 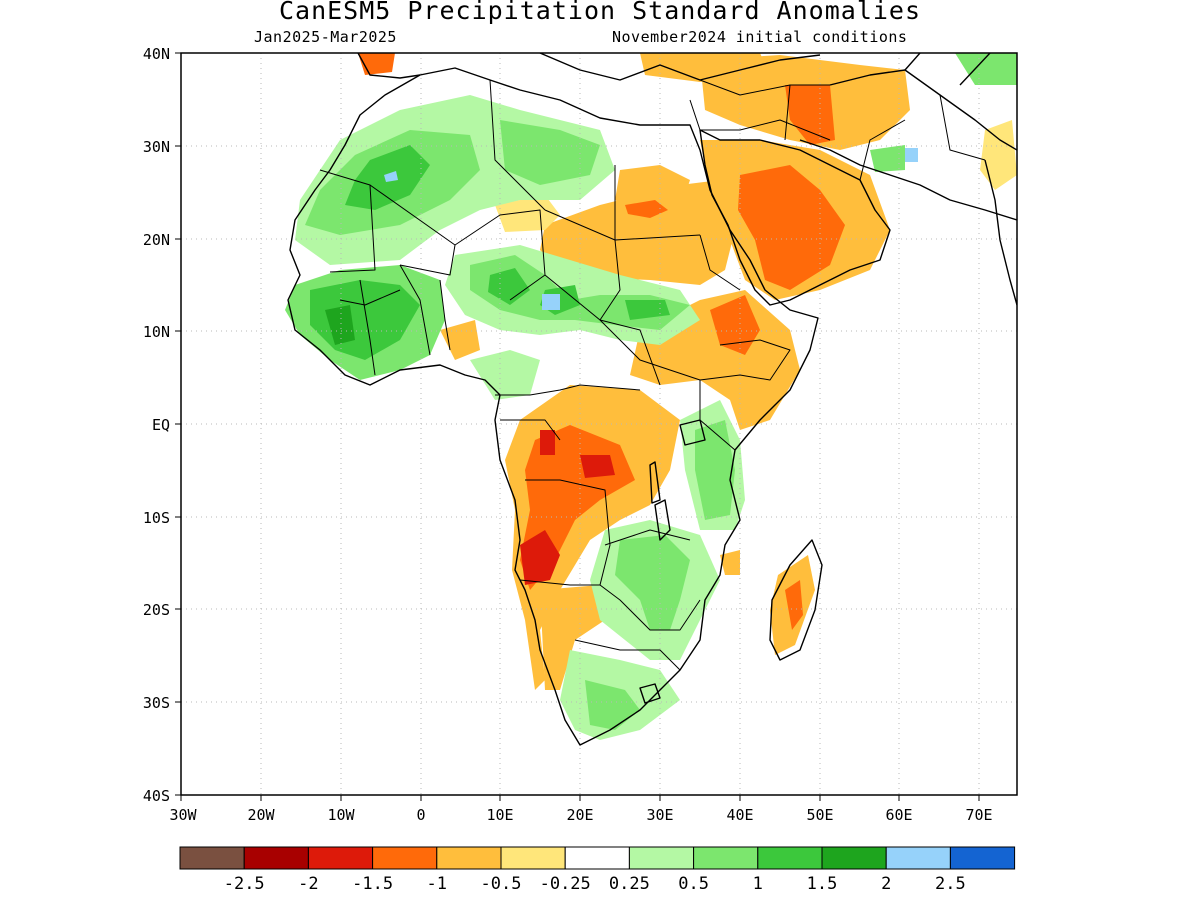 I want to click on anomaly-region-nigeria-wet, so click(x=505, y=375).